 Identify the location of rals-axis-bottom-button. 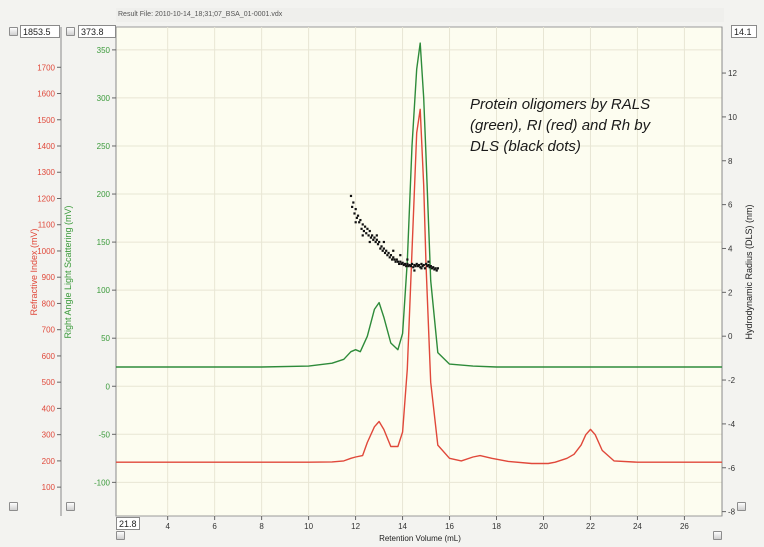
(70, 506).